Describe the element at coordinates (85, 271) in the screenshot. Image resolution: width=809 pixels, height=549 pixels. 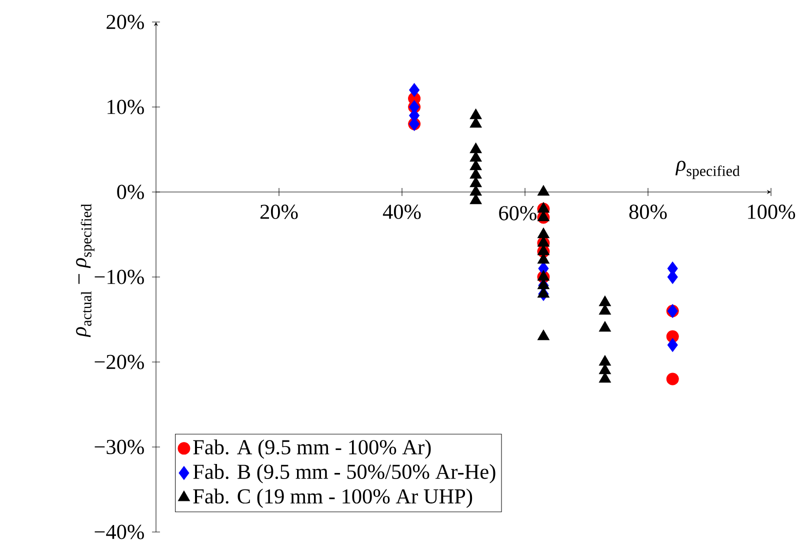
I see `y-axis-title: $\text{\itshape ρ}_{\text{actual}}\text{ − }\text{\itshape ρ}_{\text{specified}}$` at that location.